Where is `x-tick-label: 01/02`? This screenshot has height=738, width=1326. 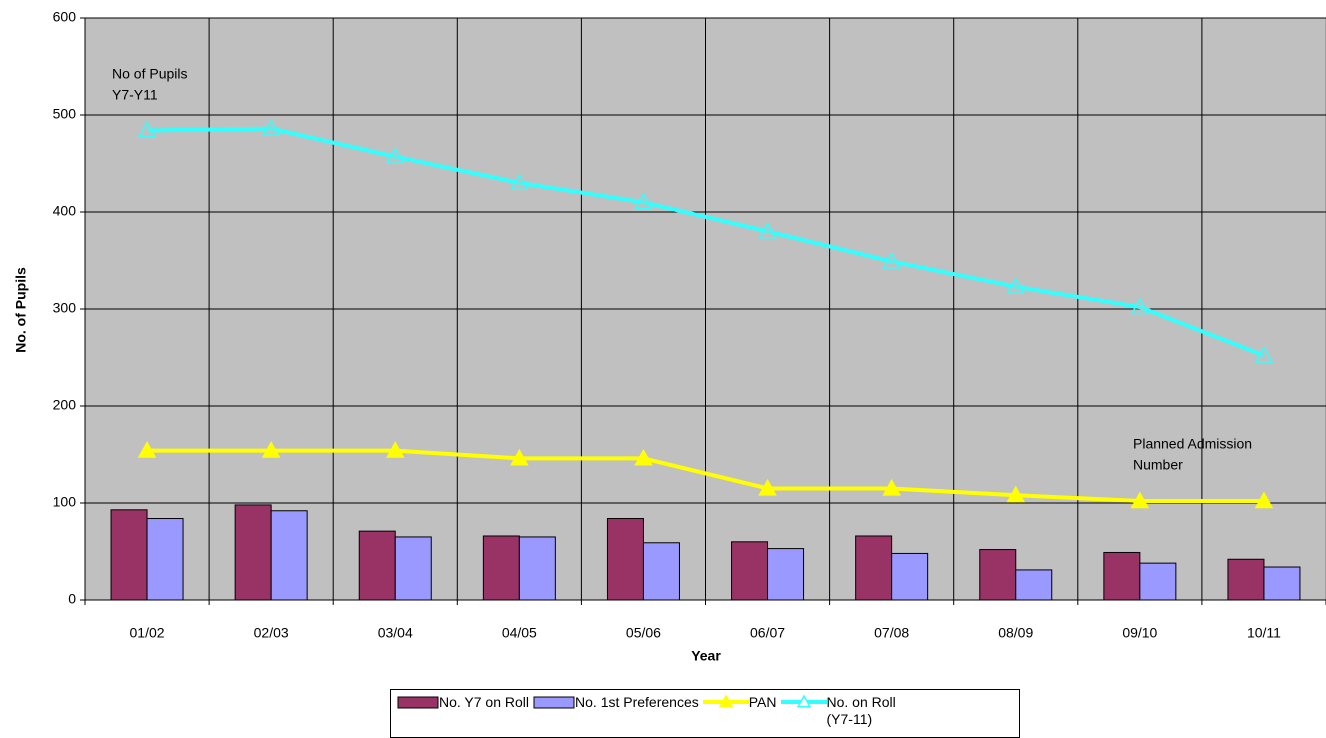
x-tick-label: 01/02 is located at coordinates (147, 633).